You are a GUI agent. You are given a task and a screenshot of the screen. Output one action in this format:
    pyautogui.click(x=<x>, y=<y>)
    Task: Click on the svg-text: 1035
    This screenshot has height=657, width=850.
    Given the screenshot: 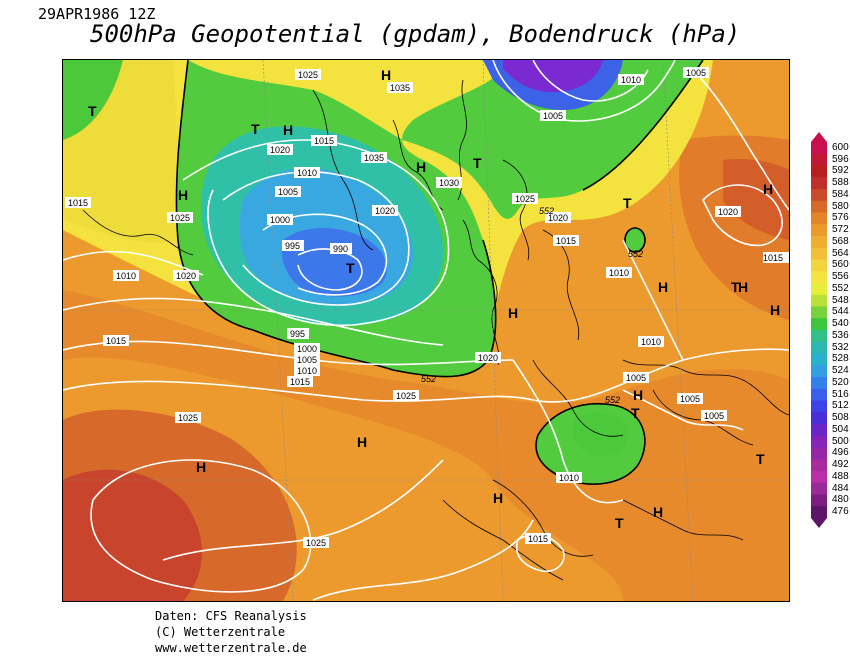 What is the action you would take?
    pyautogui.click(x=400, y=88)
    